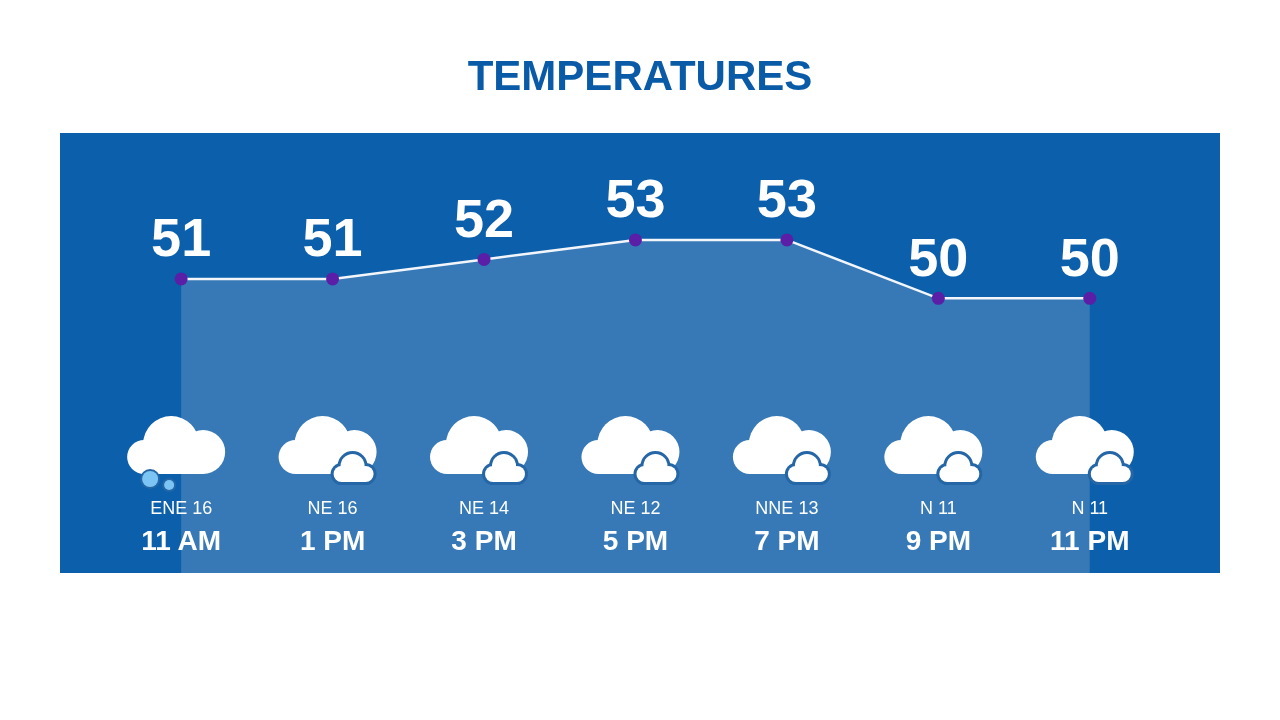 This screenshot has height=720, width=1280. I want to click on x-tick-label: NE 16 1 PM, so click(332, 527).